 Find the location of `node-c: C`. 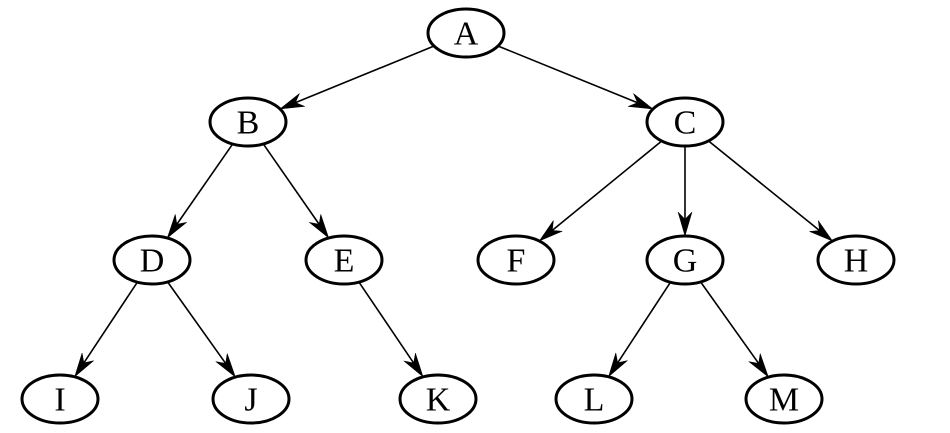

node-c: C is located at coordinates (685, 122).